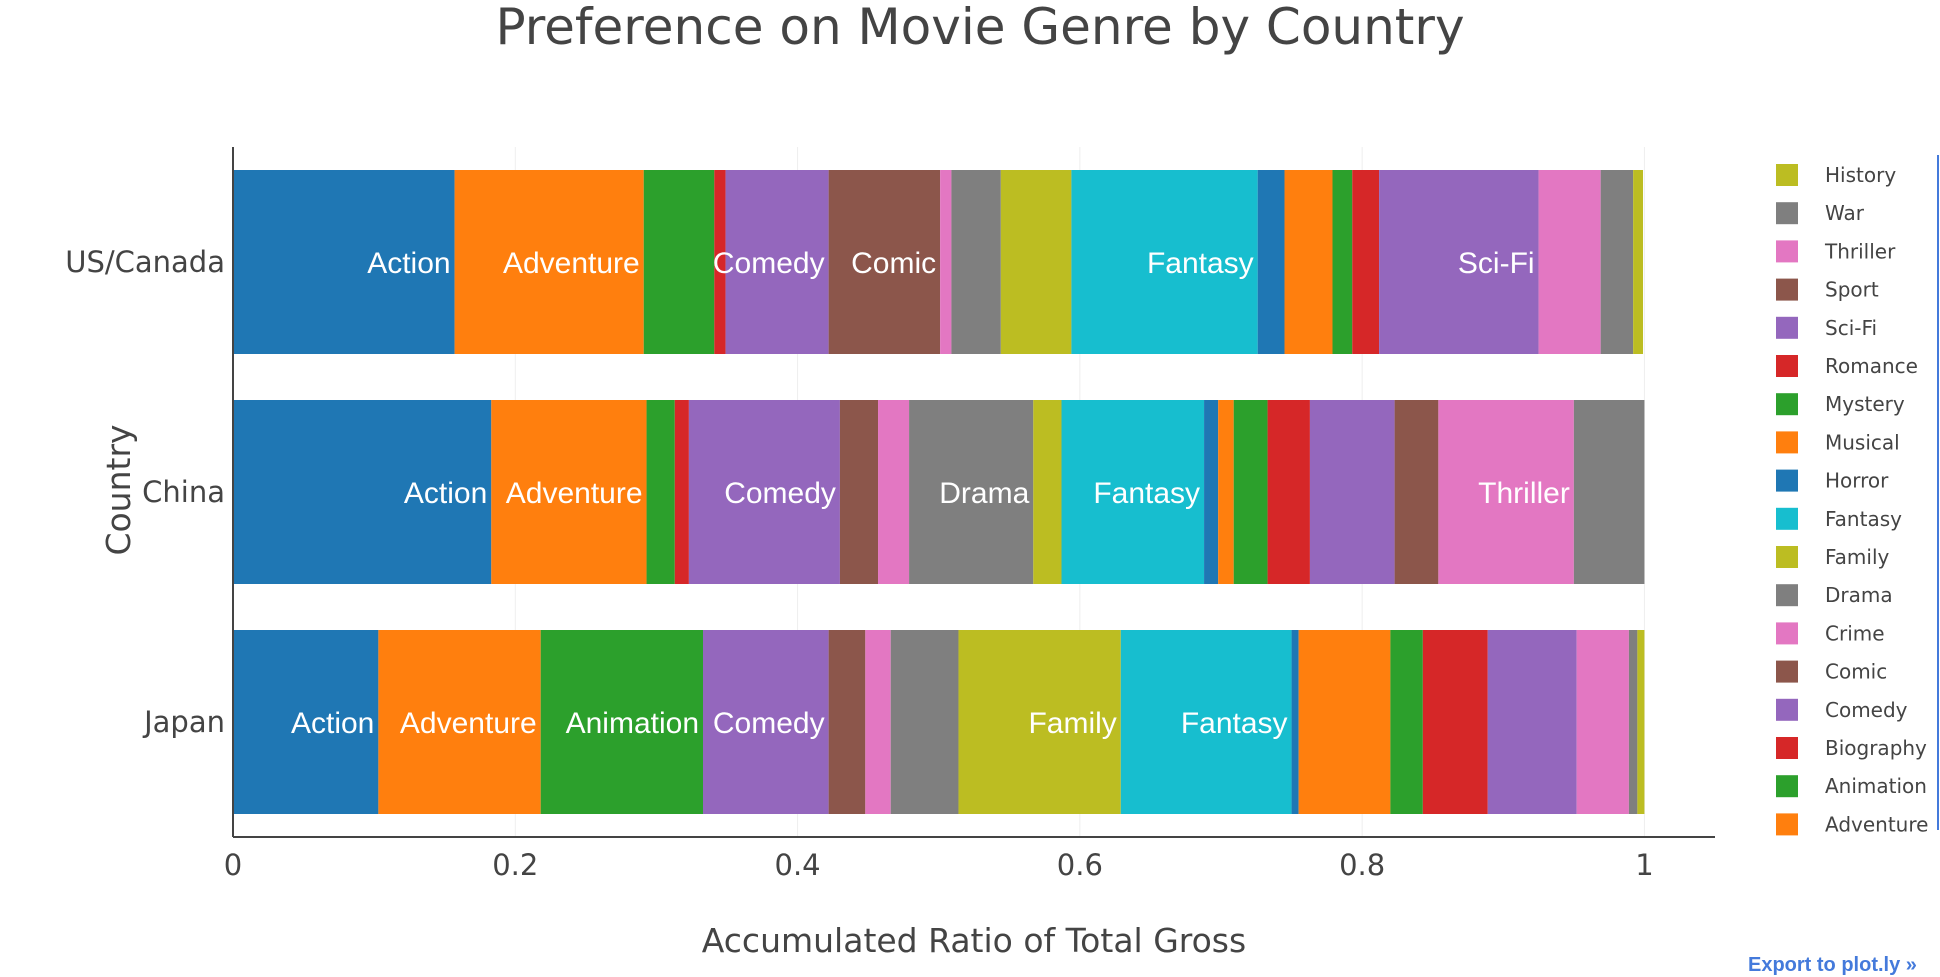 The image size is (1940, 977). What do you see at coordinates (974, 940) in the screenshot?
I see `x-axis-title: Accumulated Ratio of Total Gross` at bounding box center [974, 940].